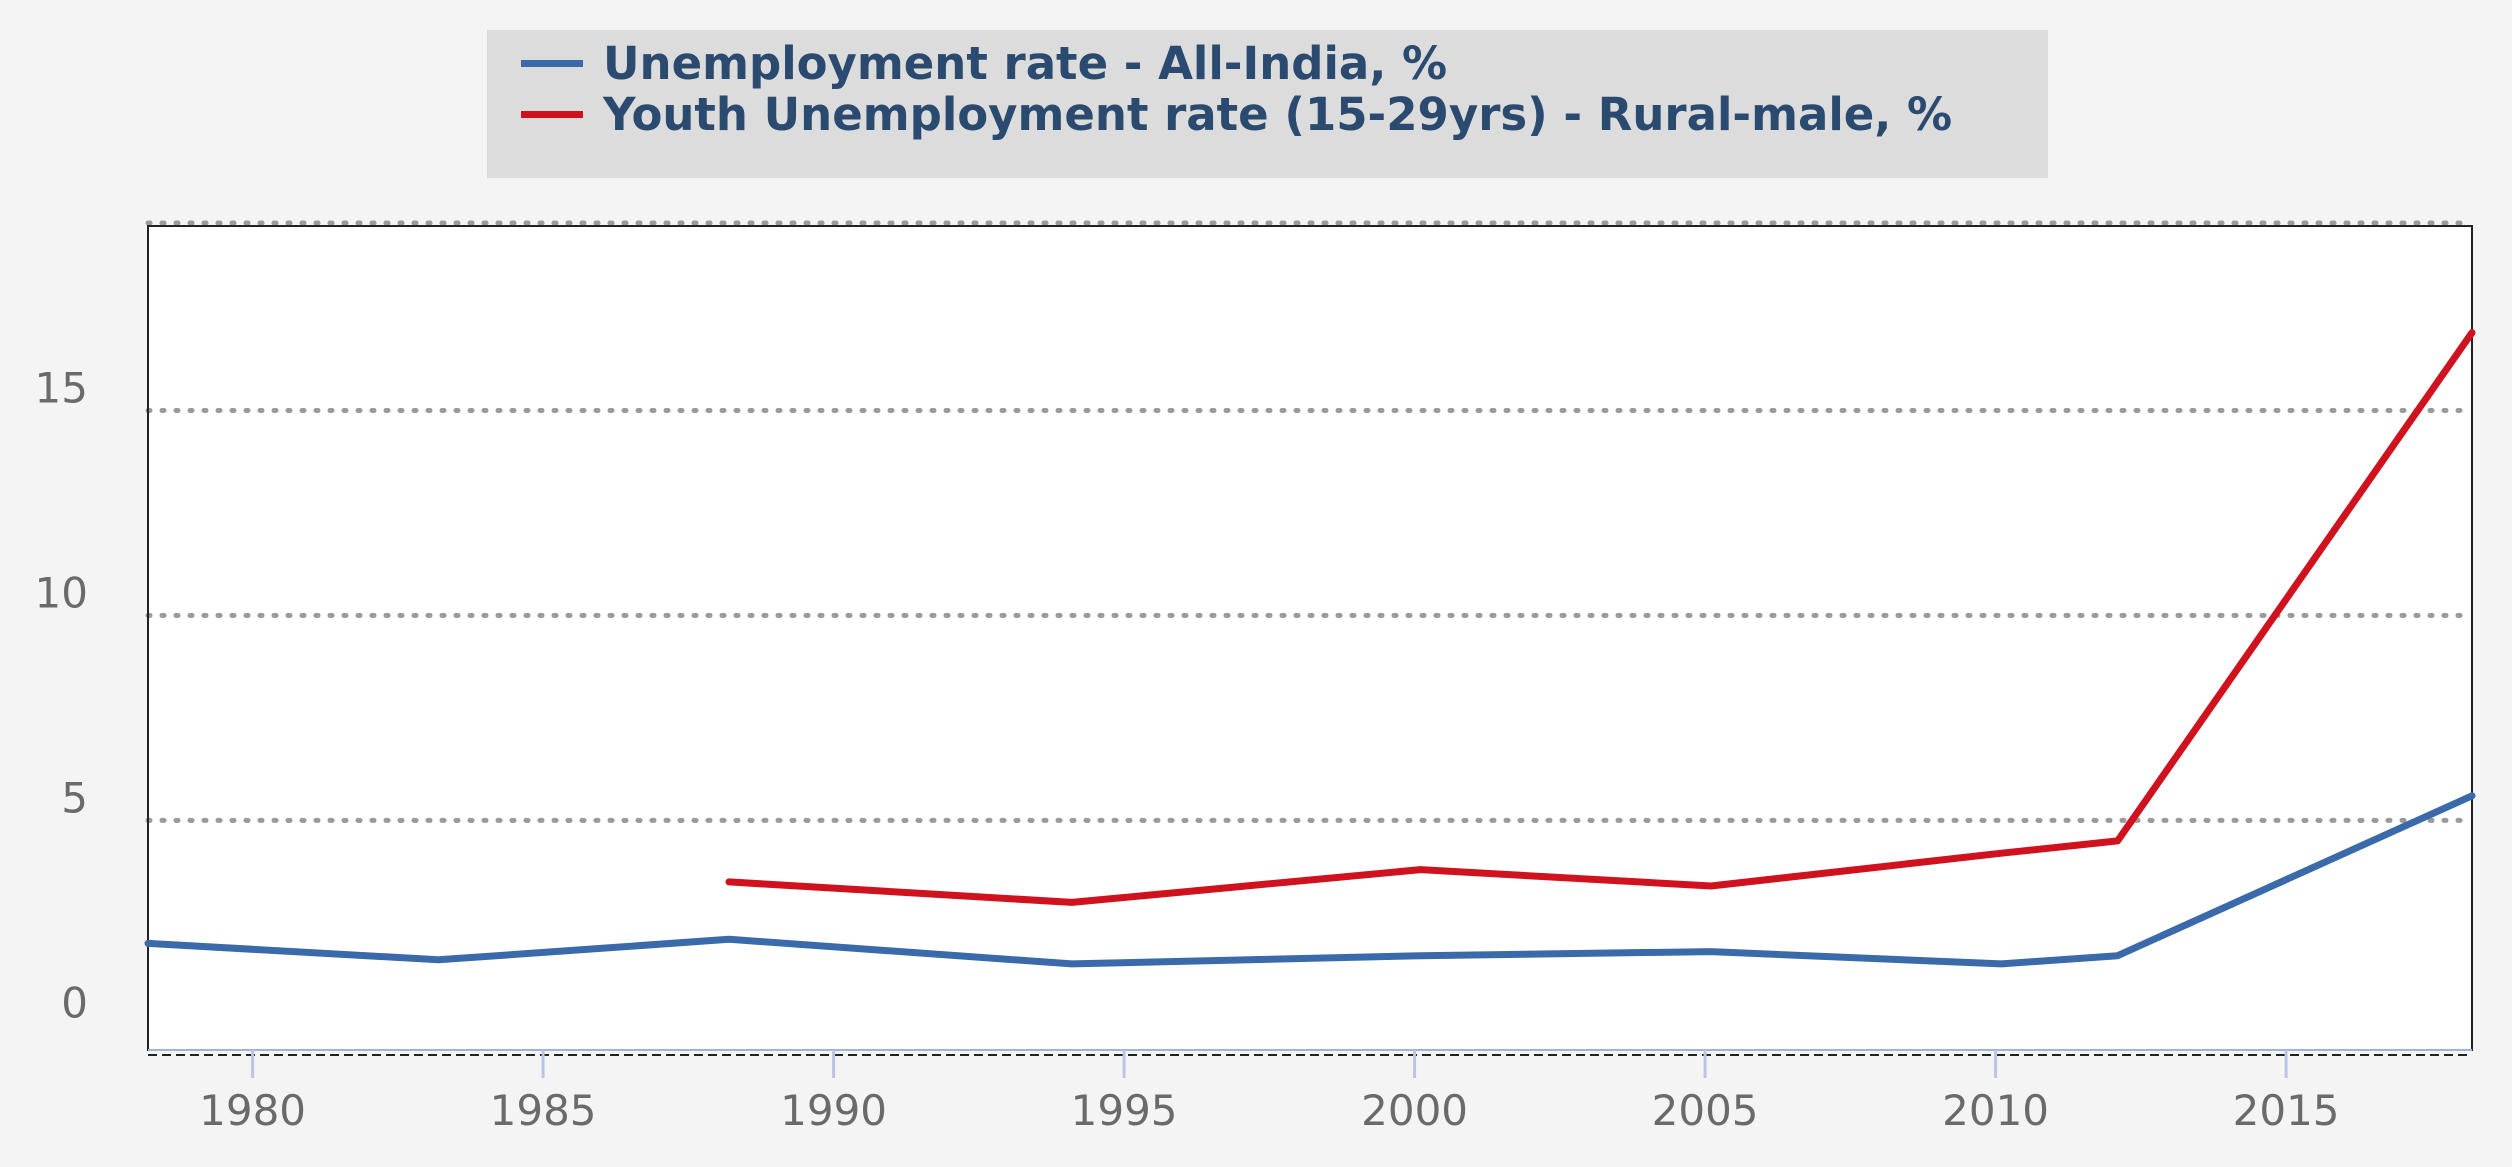 Image resolution: width=2512 pixels, height=1167 pixels. Describe the element at coordinates (552, 63) in the screenshot. I see `legend-swatch-unemployment-all-india` at that location.